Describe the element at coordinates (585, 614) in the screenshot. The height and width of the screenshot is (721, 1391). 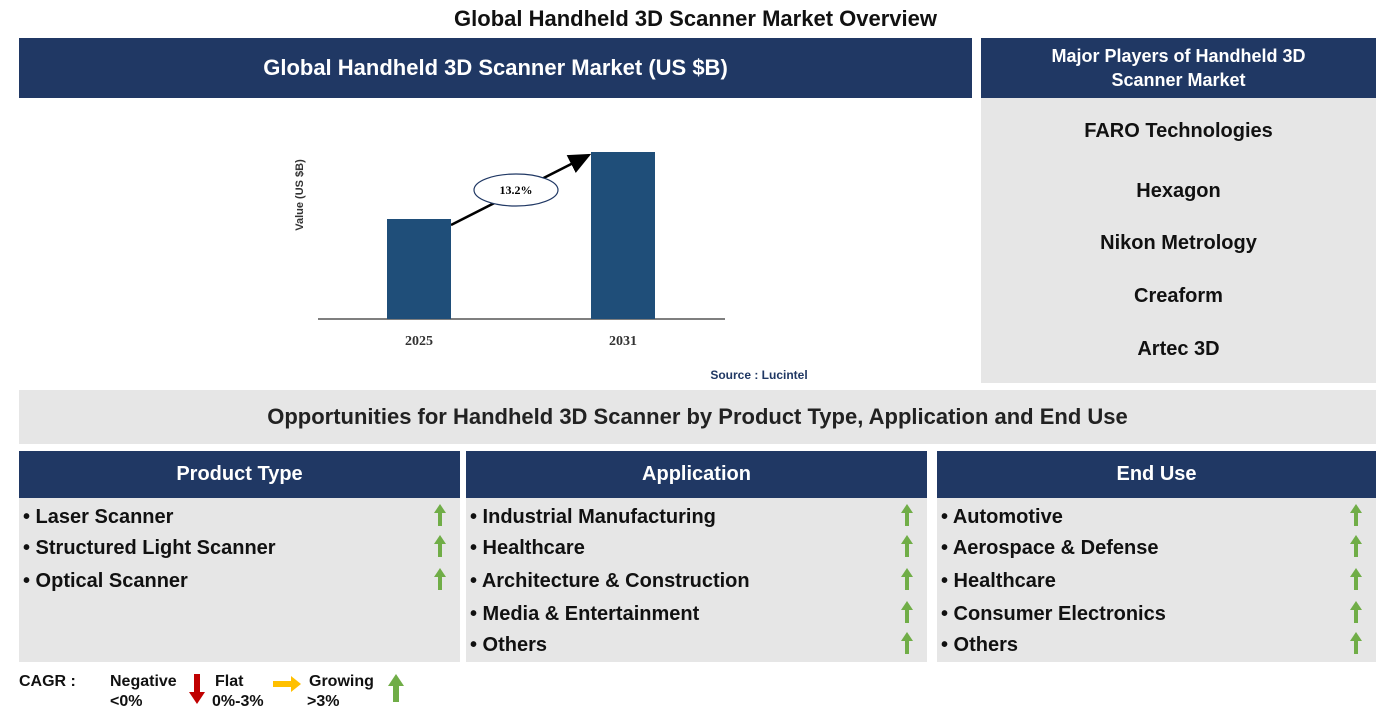
I see `column-item: • Media & Entertainment` at that location.